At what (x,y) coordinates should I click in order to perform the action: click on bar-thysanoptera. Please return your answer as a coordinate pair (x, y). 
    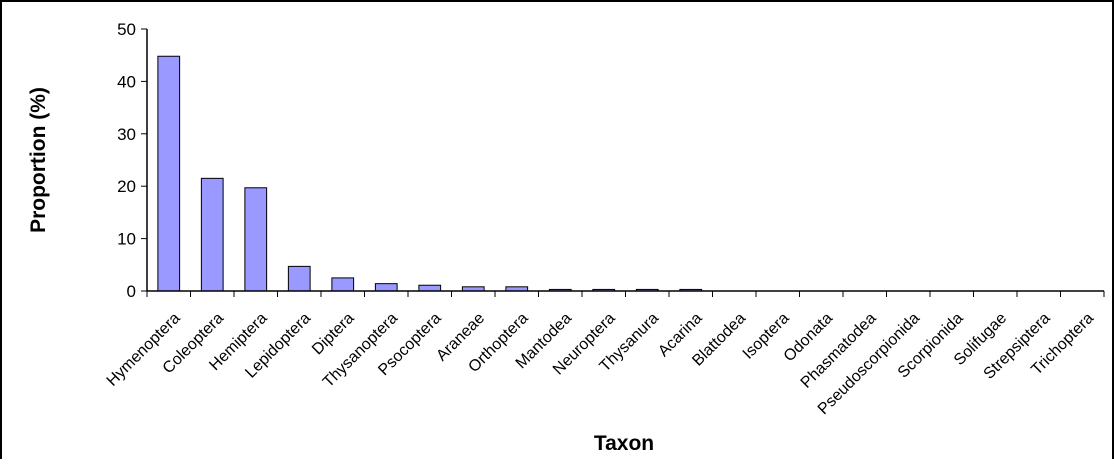
    Looking at the image, I should click on (386, 287).